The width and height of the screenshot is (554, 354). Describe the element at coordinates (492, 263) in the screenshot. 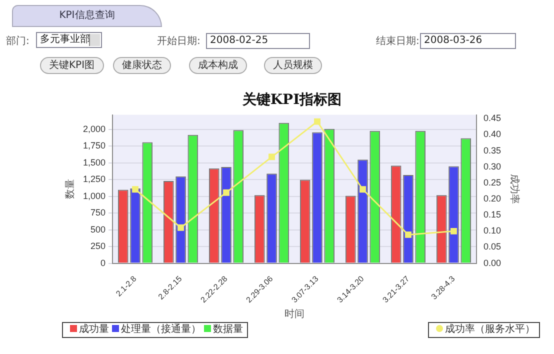

I see `y2-tick-label: 0.00` at that location.